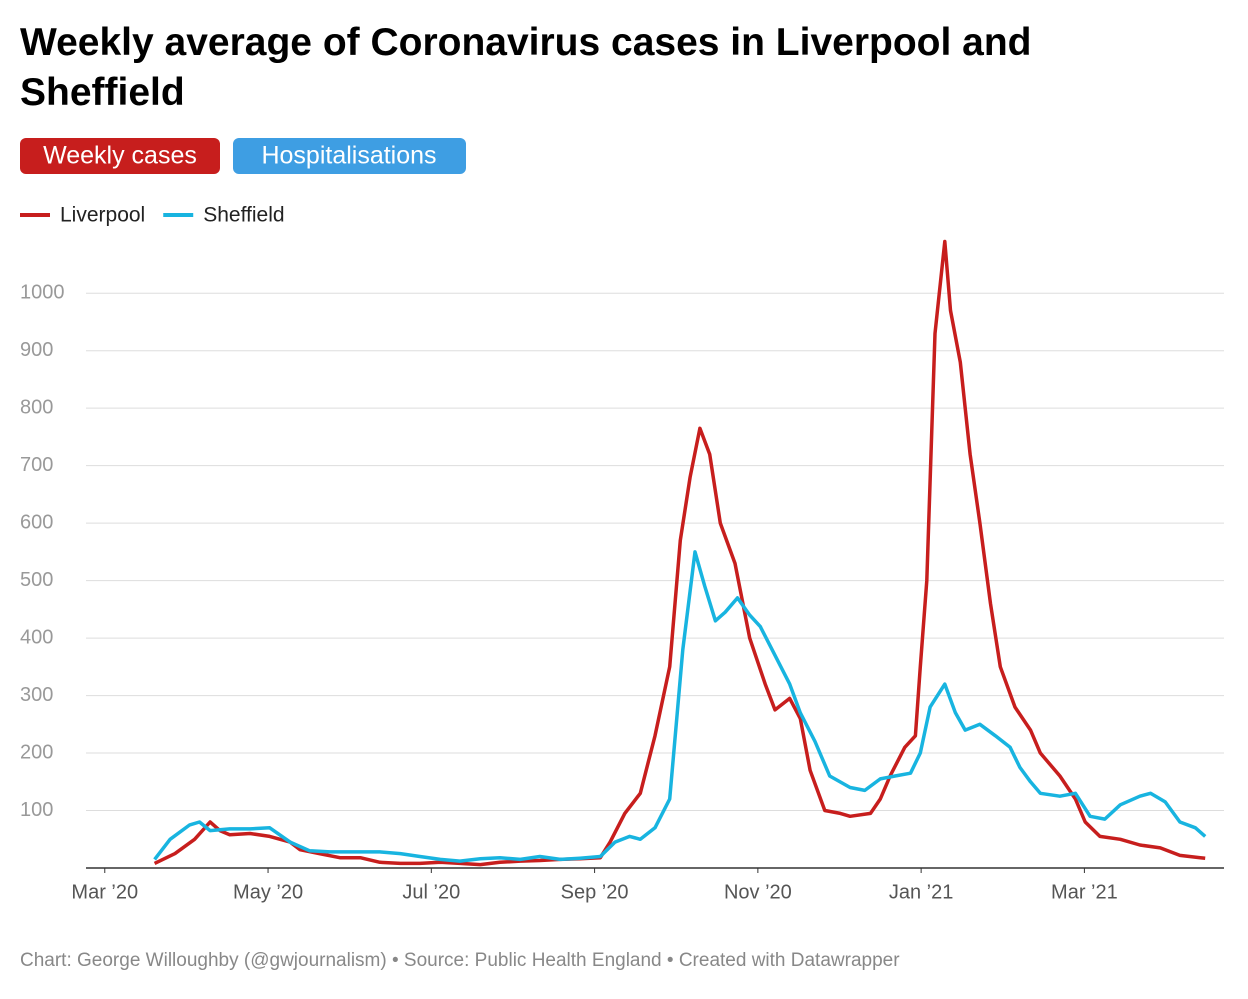  Describe the element at coordinates (104, 892) in the screenshot. I see `x-tick-label: Mar ’20` at that location.